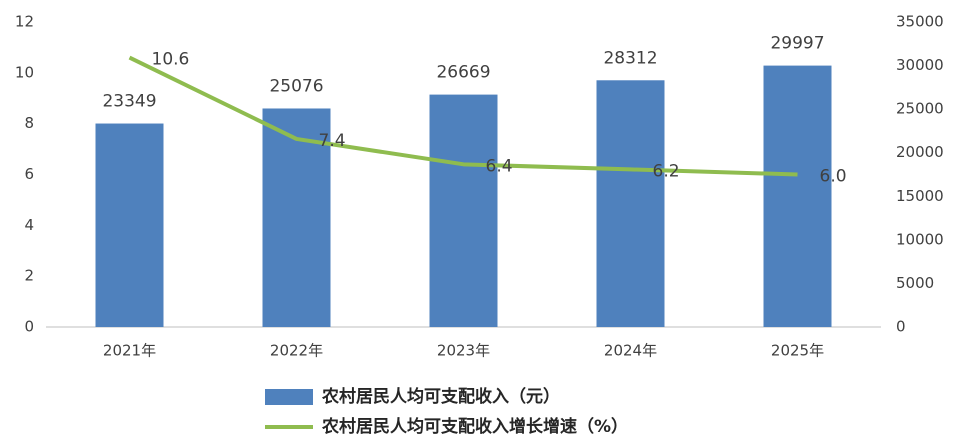  What do you see at coordinates (24, 22) in the screenshot?
I see `y-tick-label: 12` at bounding box center [24, 22].